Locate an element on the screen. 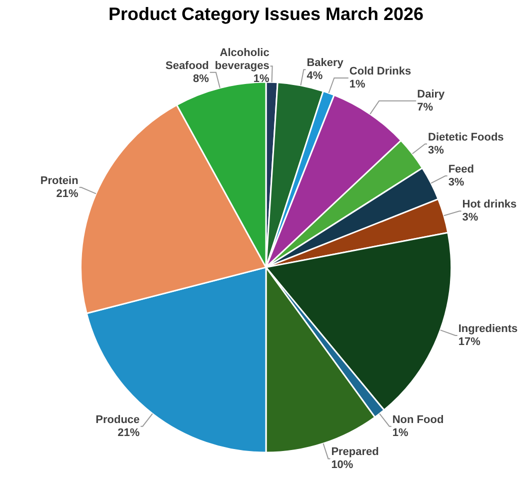 The width and height of the screenshot is (532, 495). slice-label: Ingredients is located at coordinates (488, 329).